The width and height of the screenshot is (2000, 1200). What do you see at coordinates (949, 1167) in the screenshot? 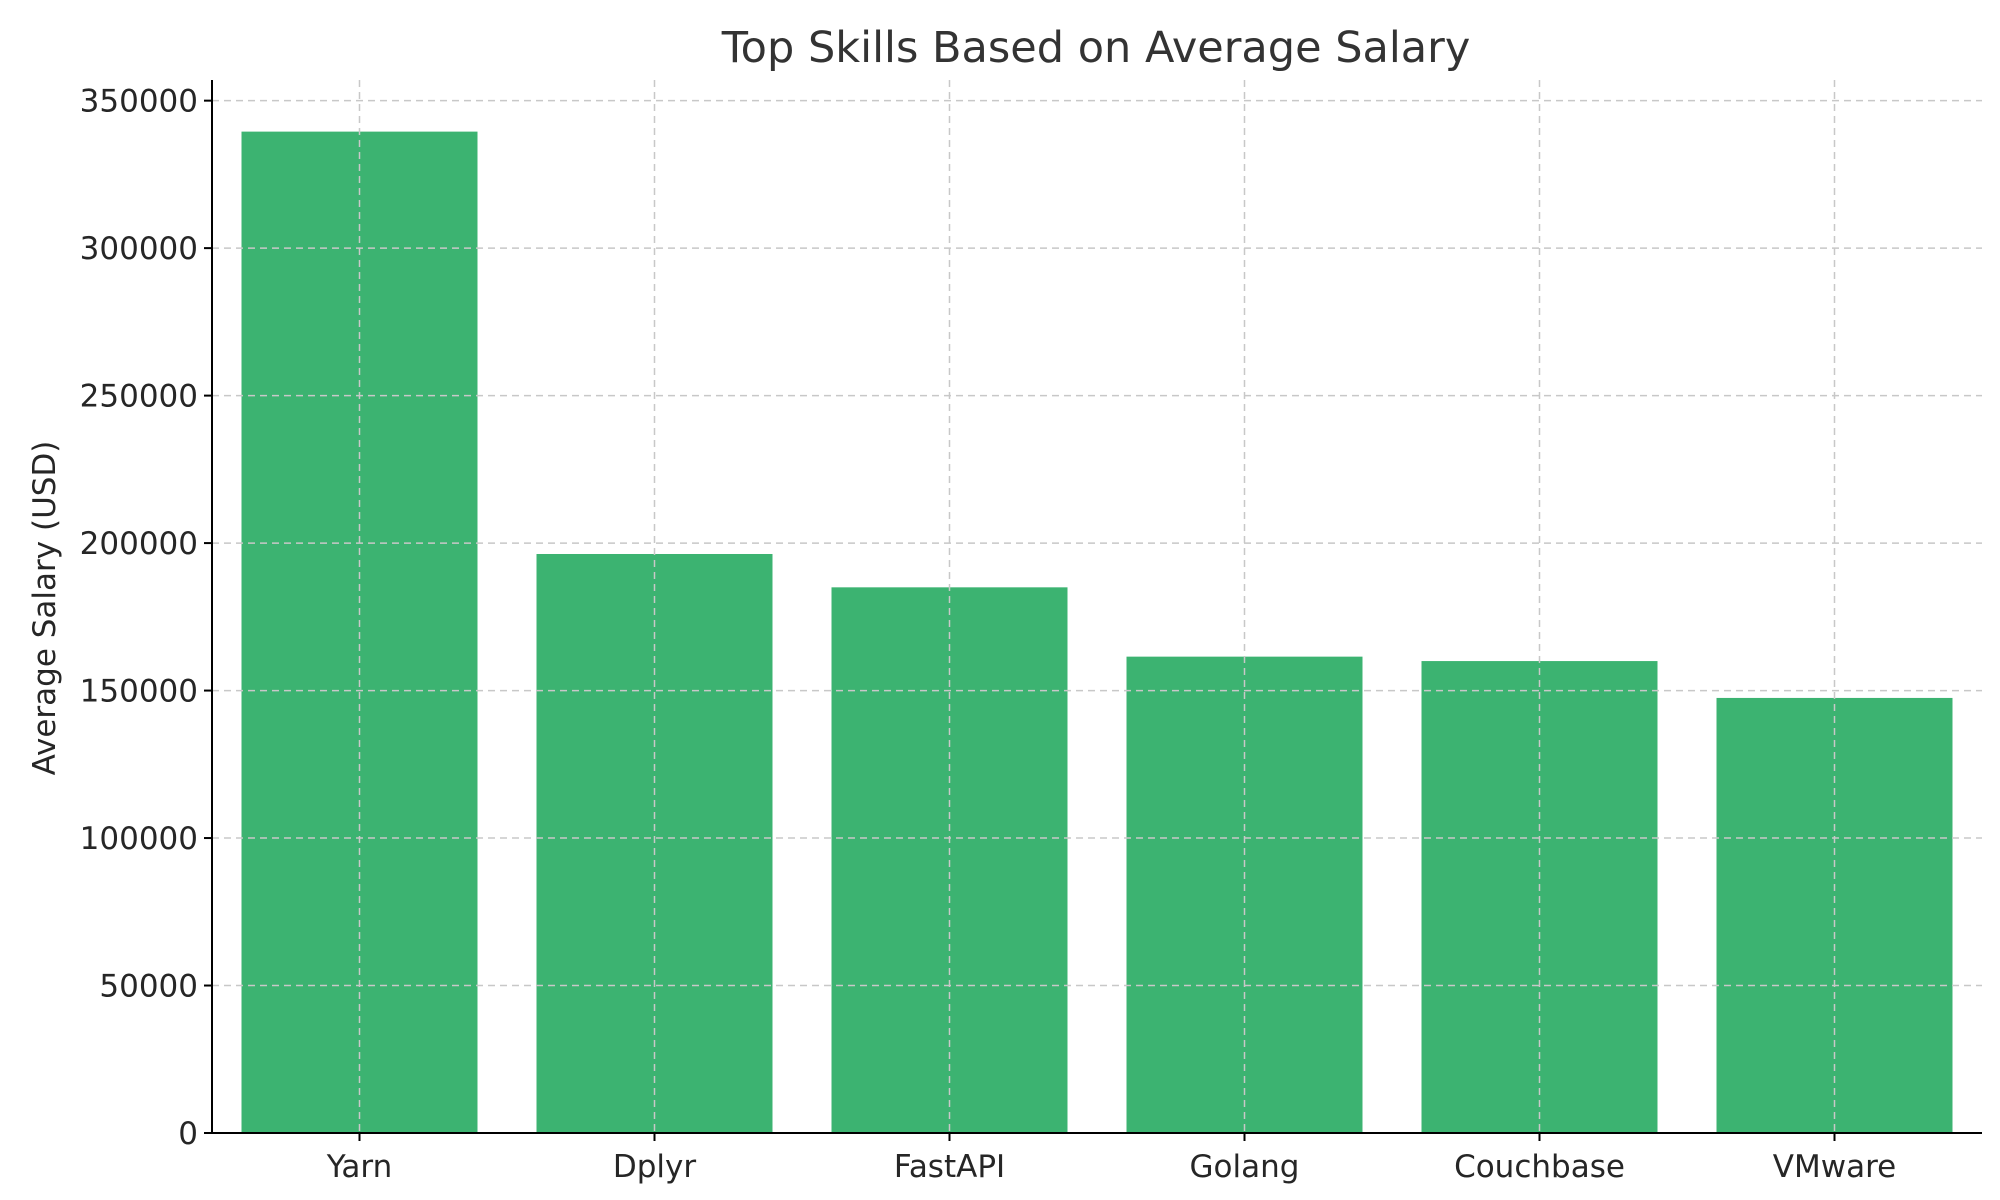
I see `x-tick-label: FastAPI` at bounding box center [949, 1167].